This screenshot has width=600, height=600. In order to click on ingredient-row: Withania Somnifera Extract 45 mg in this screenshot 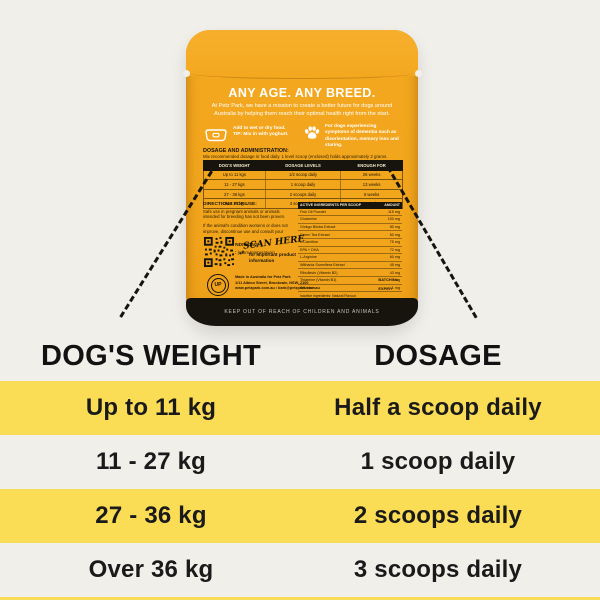, I will do `click(350, 266)`.